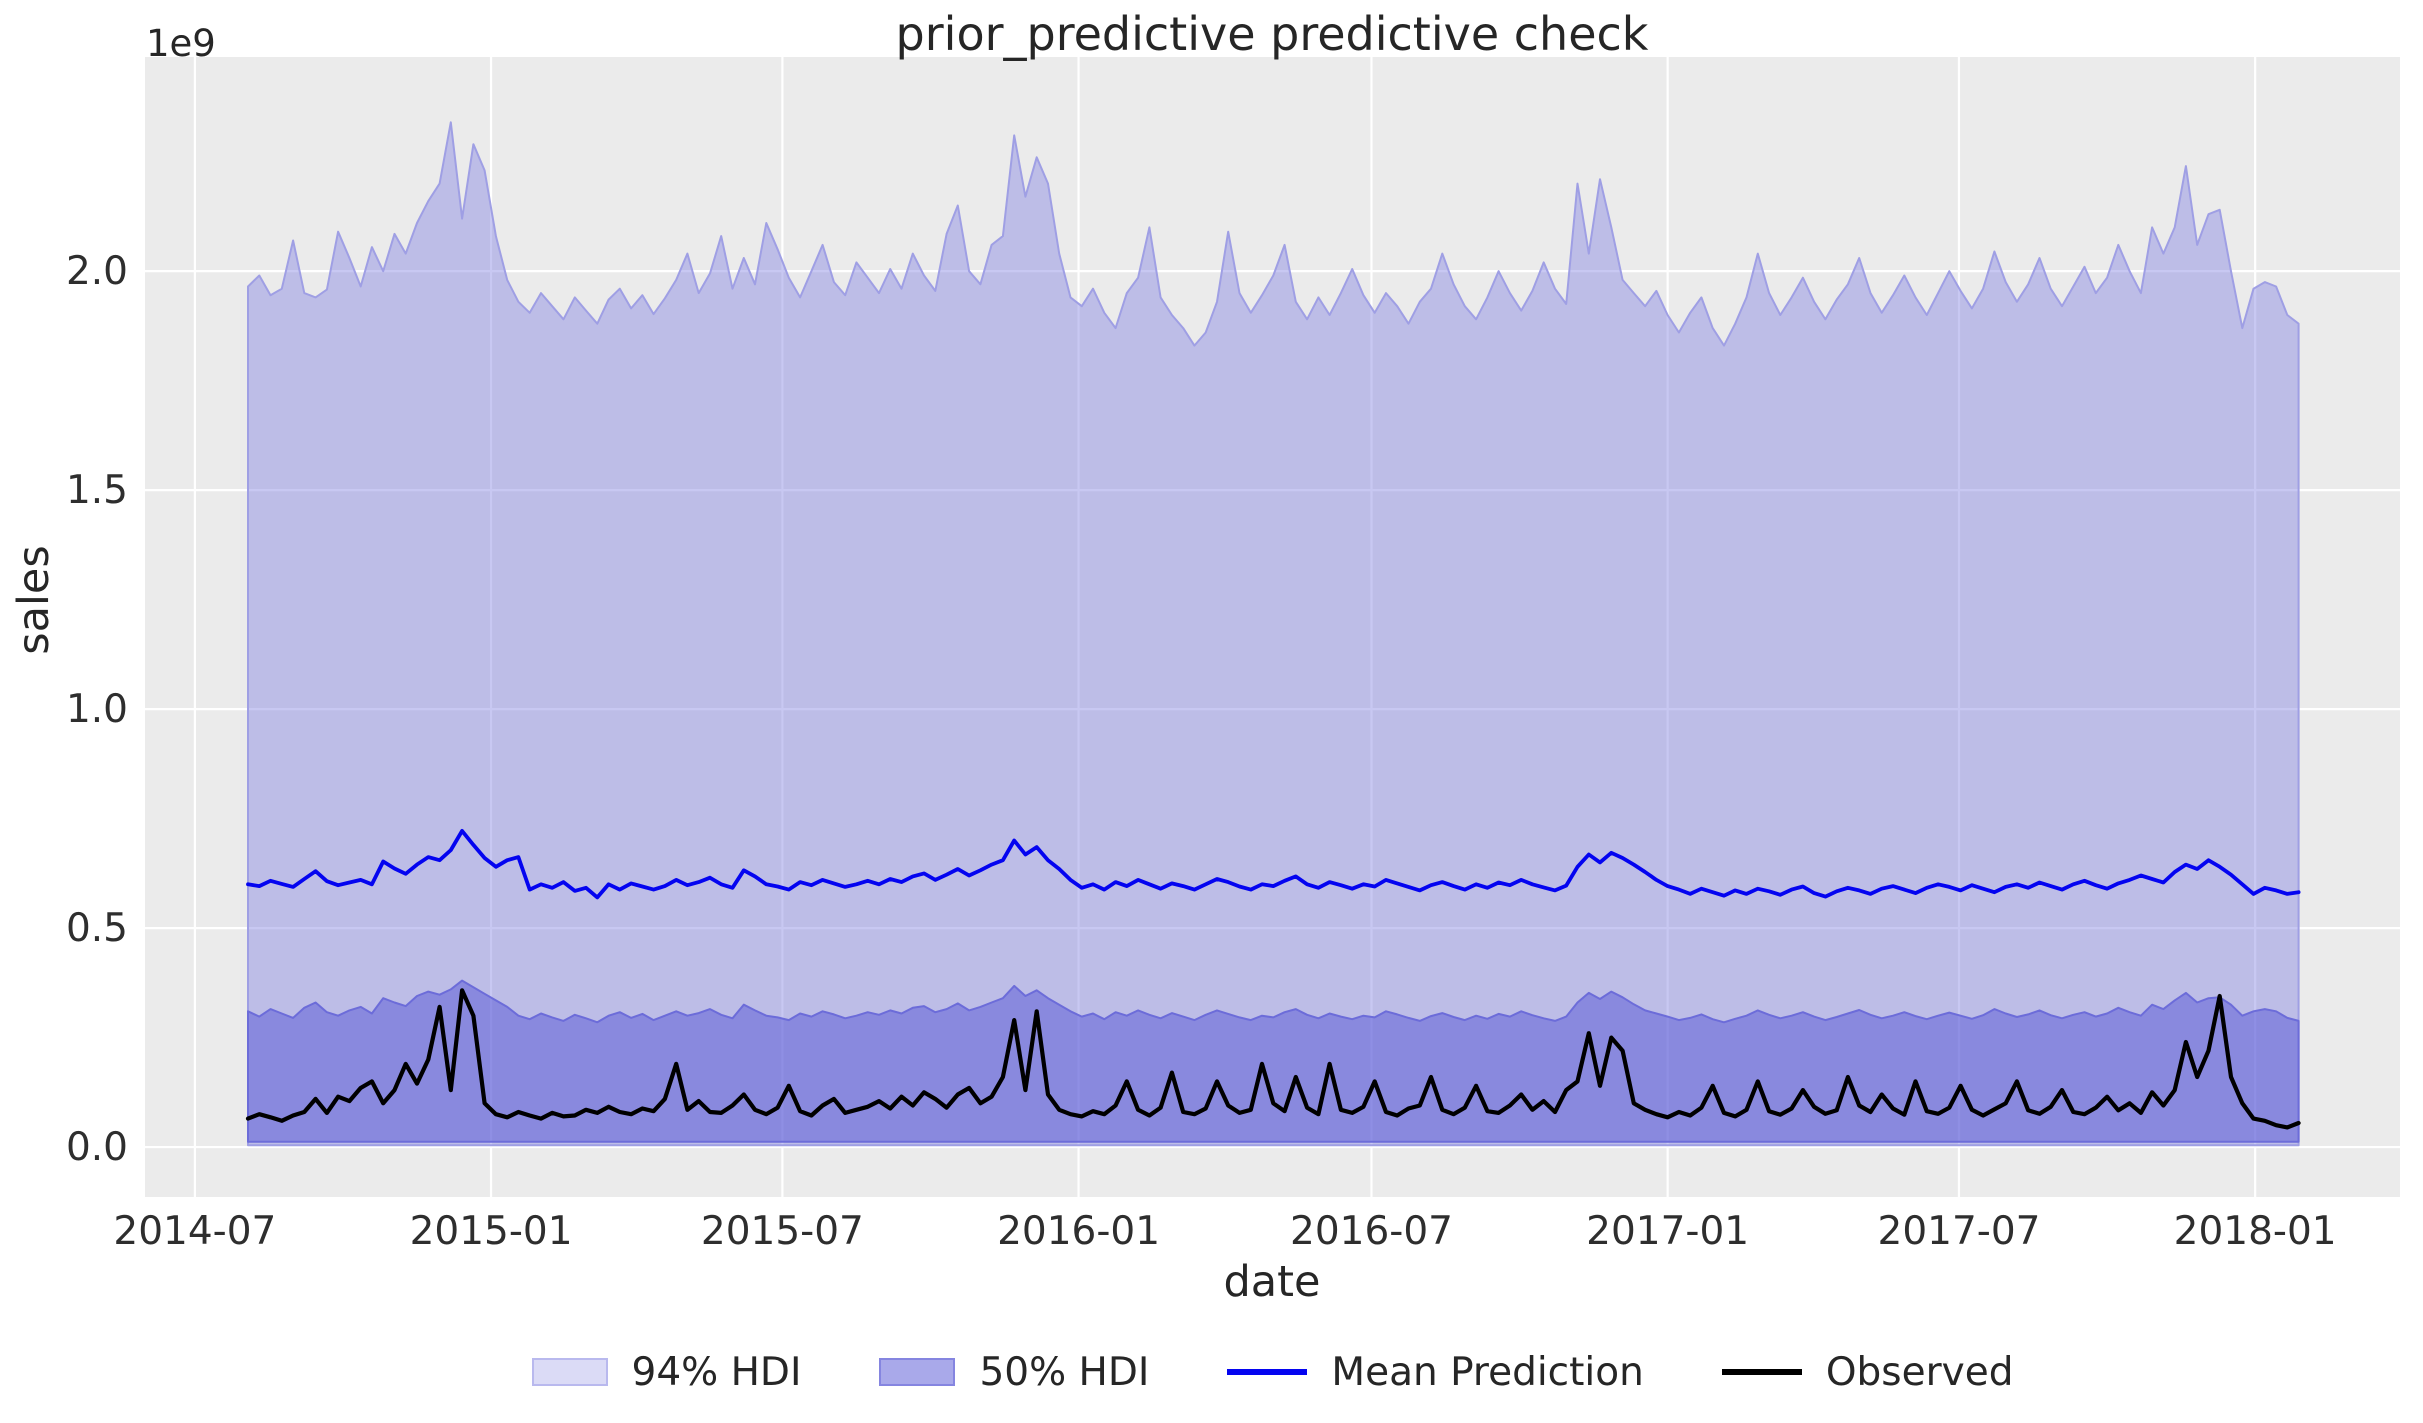 The width and height of the screenshot is (2423, 1423). Describe the element at coordinates (34, 600) in the screenshot. I see `y-axis-label: sales` at that location.